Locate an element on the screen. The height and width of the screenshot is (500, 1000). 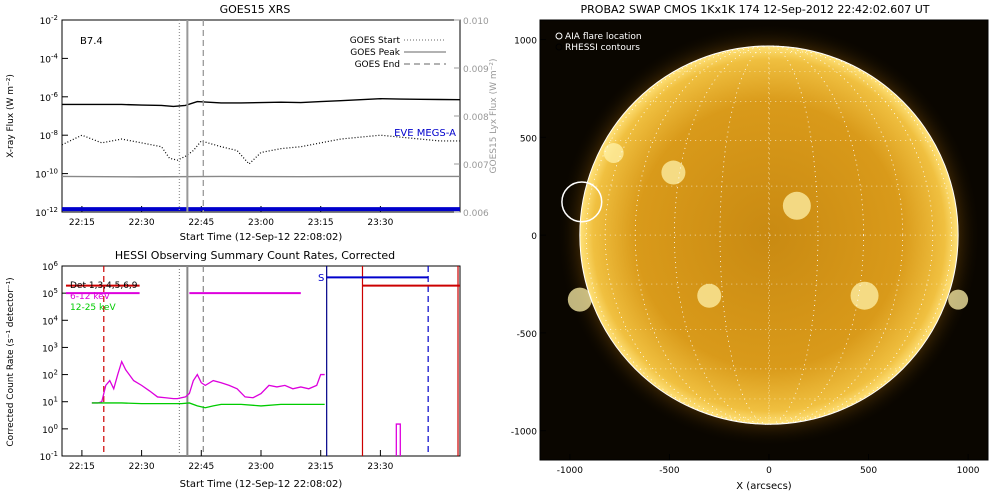
goes-y2-tick-label: 0.010 is located at coordinates (476, 22).